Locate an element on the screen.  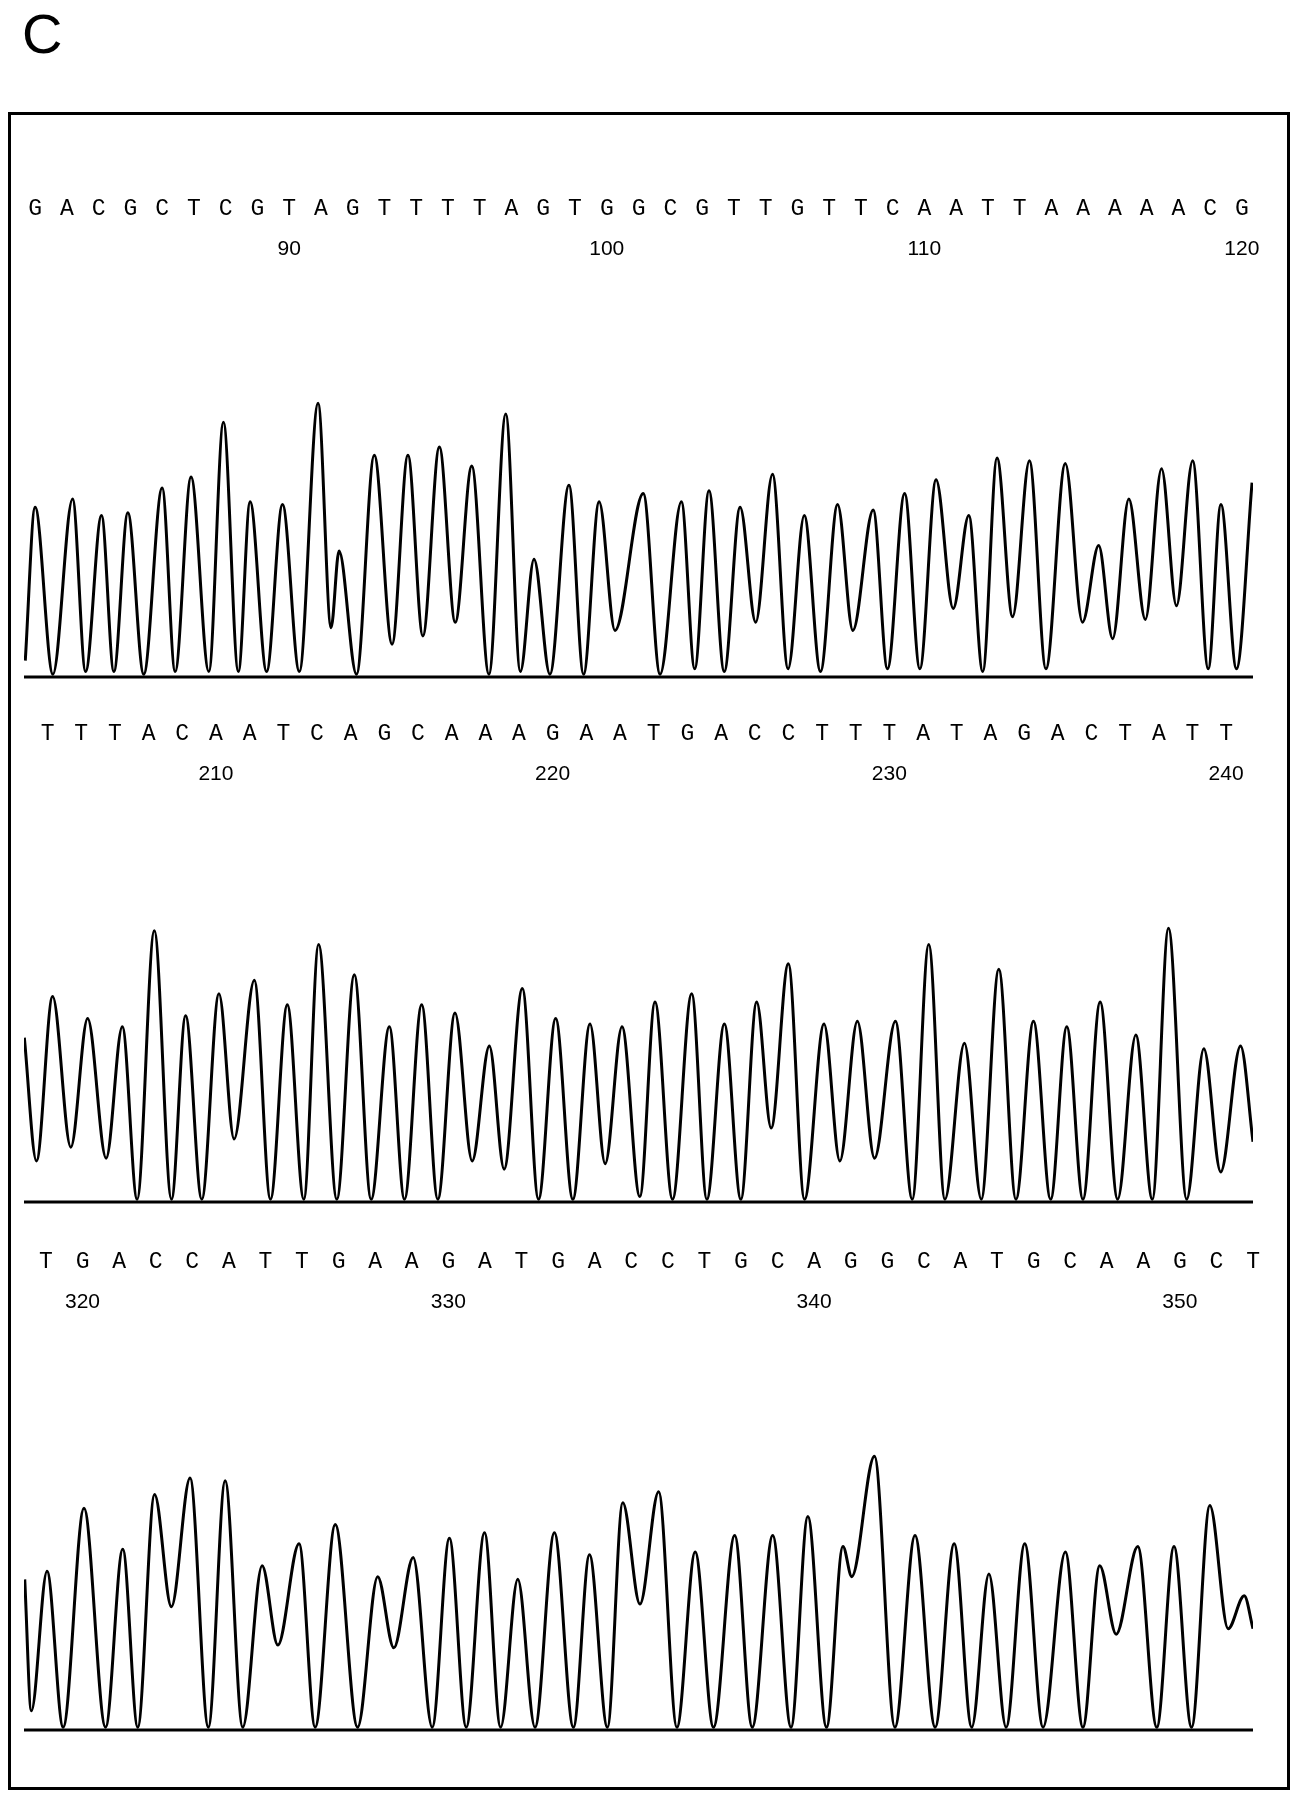
x-tick-label: 340 is located at coordinates (814, 1301).